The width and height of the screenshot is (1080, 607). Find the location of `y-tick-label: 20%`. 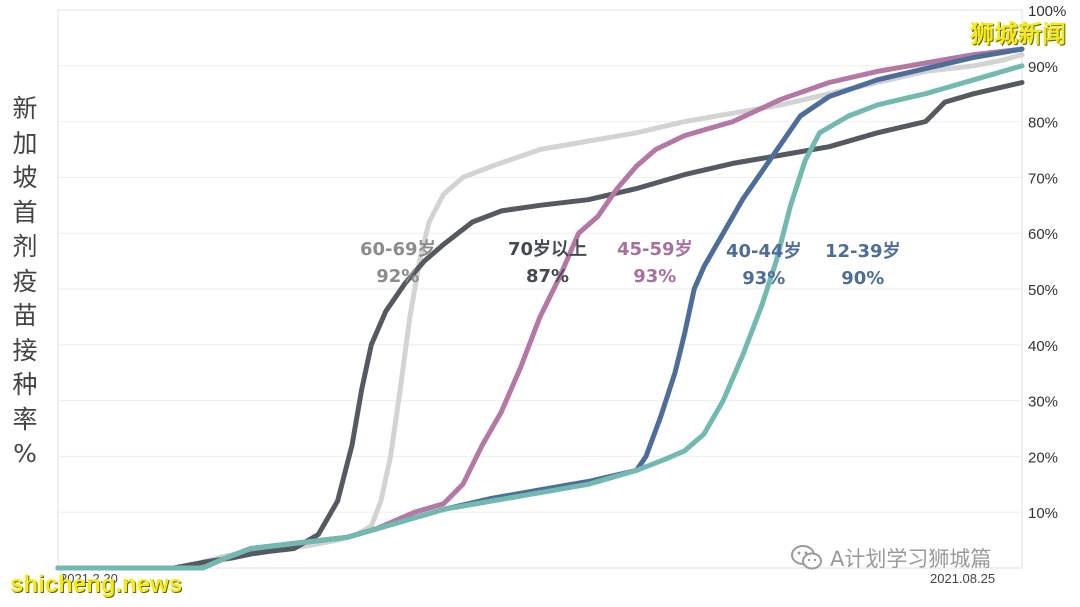

y-tick-label: 20% is located at coordinates (1043, 457).